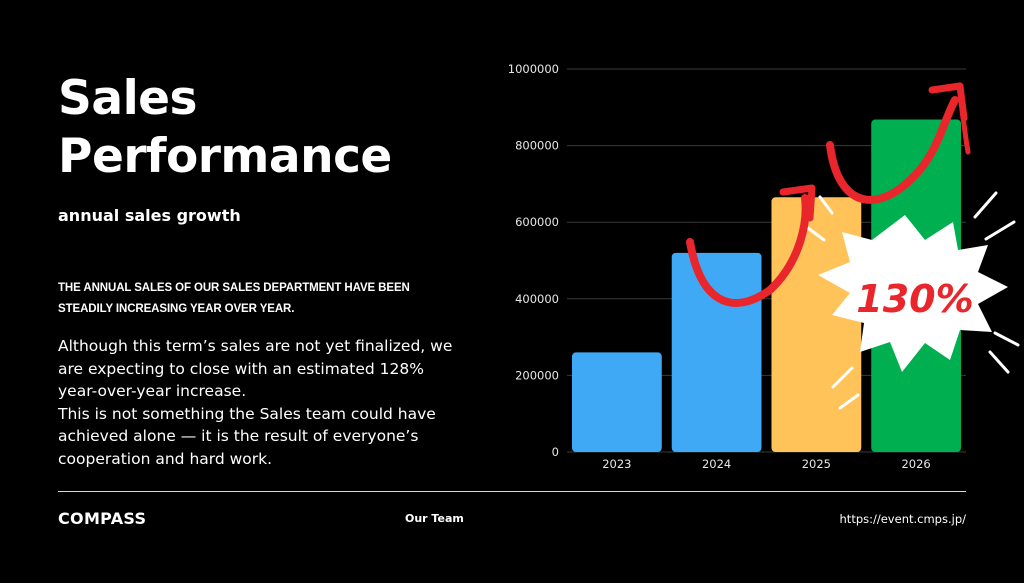 The height and width of the screenshot is (583, 1024). Describe the element at coordinates (537, 146) in the screenshot. I see `y-tick-label: 800000` at that location.